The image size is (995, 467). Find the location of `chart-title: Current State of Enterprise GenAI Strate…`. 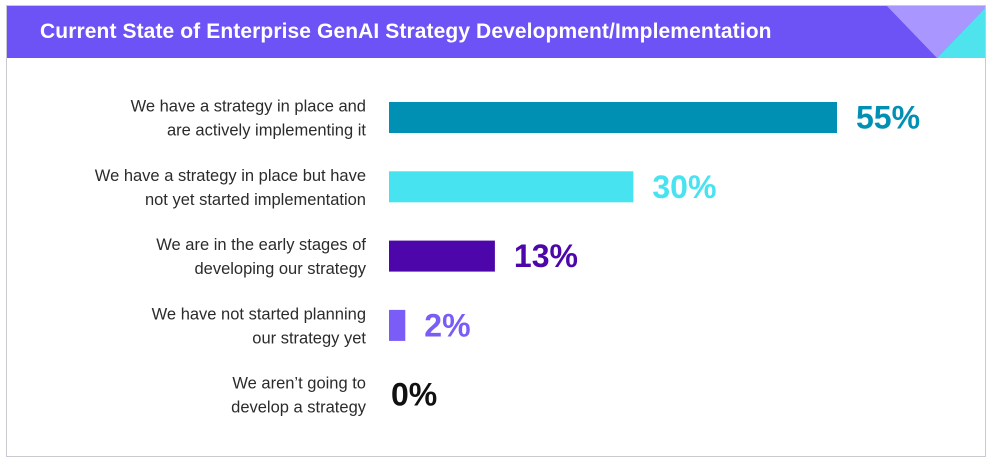

chart-title: Current State of Enterprise GenAI Strate… is located at coordinates (406, 31).